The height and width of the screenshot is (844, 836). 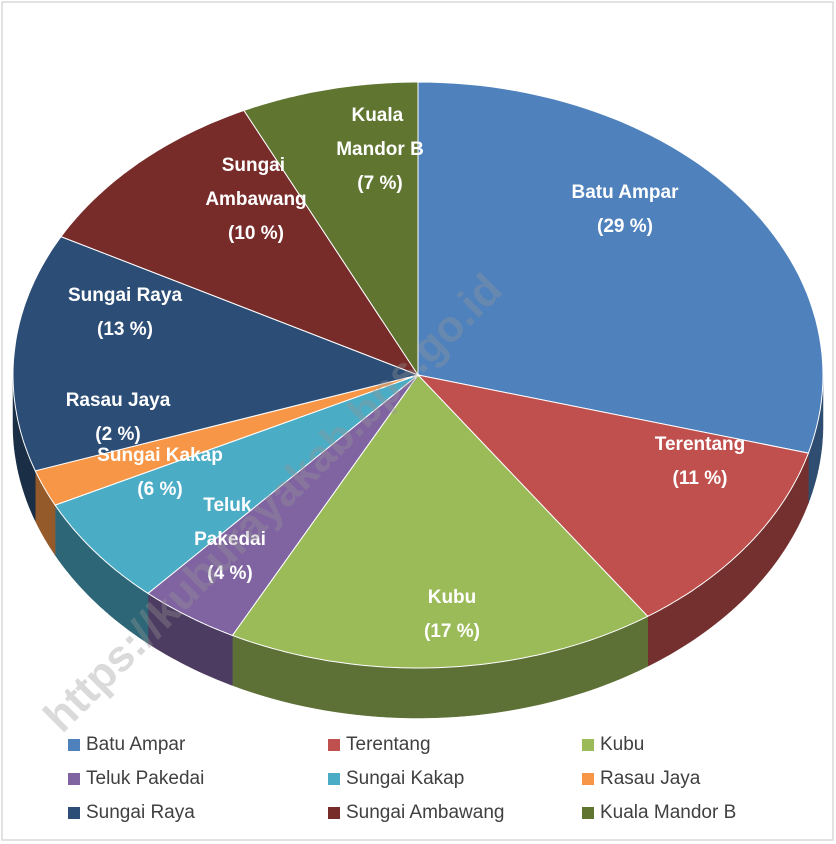 I want to click on slice-value-label: (7 %), so click(x=379, y=183).